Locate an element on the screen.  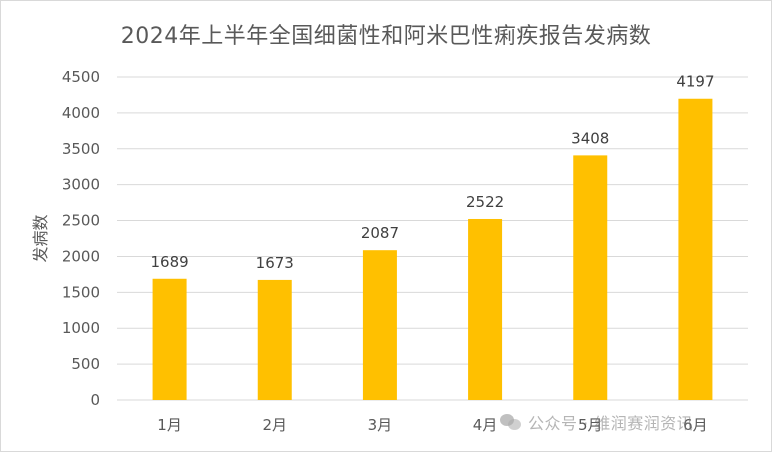
y-tick-label: 3500 is located at coordinates (81, 149).